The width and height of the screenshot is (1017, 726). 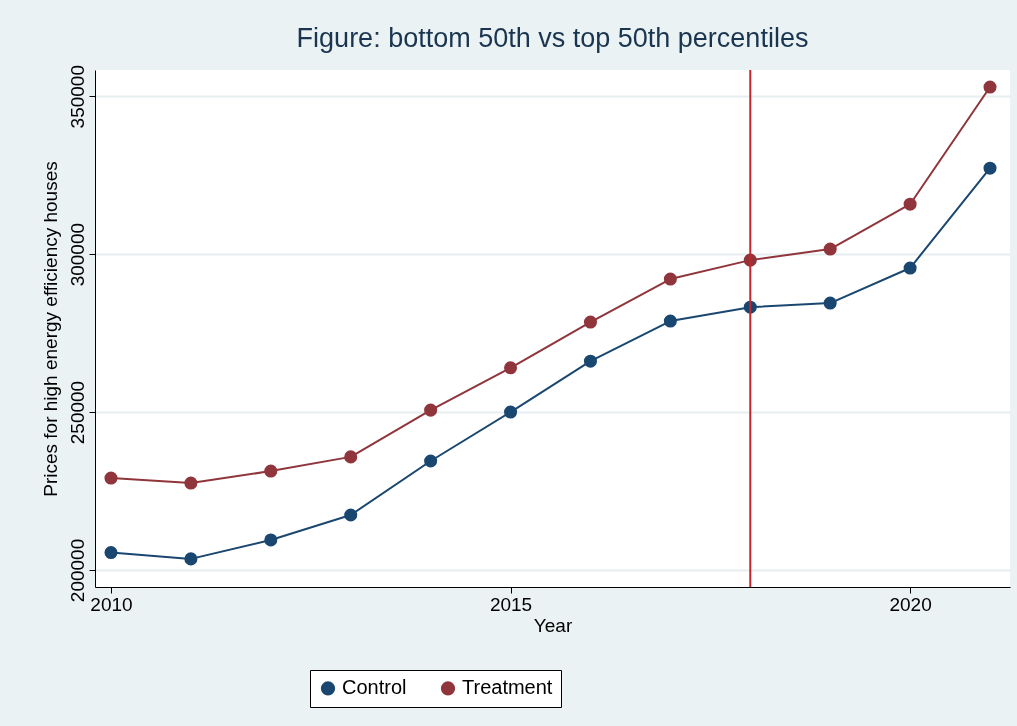 I want to click on y-tick-label: 250000, so click(x=77, y=412).